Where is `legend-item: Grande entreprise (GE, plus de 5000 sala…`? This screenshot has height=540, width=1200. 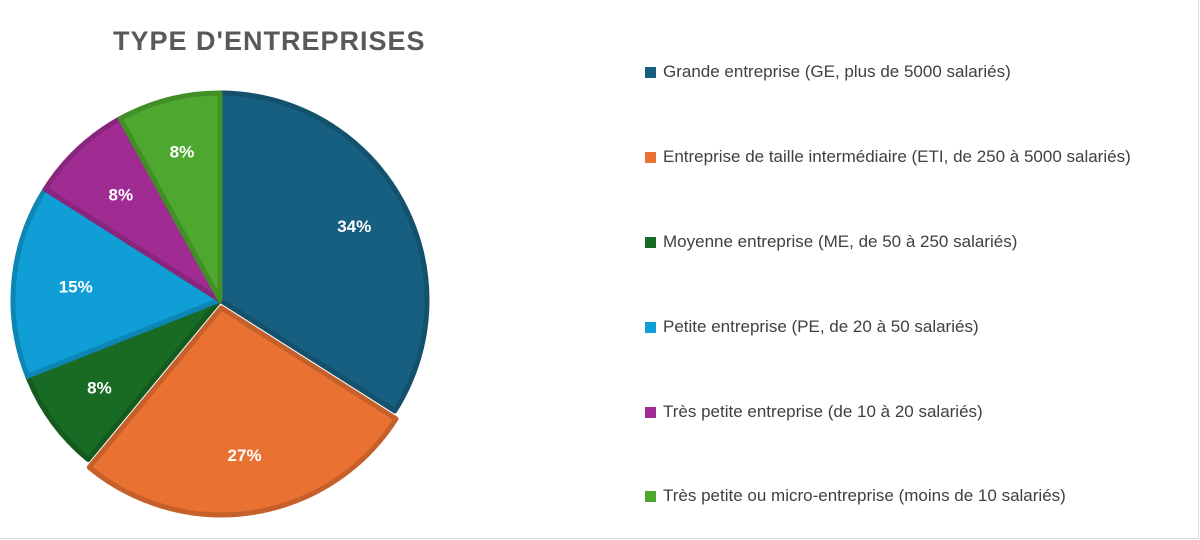 legend-item: Grande entreprise (GE, plus de 5000 sala… is located at coordinates (828, 72).